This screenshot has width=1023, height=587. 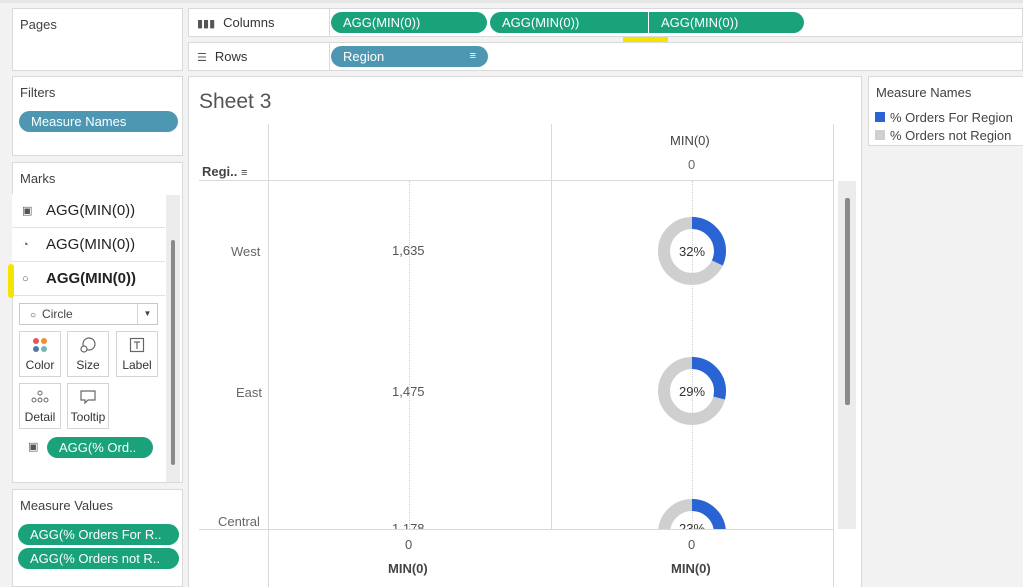 What do you see at coordinates (11, 281) in the screenshot?
I see `highlight-marker-left` at bounding box center [11, 281].